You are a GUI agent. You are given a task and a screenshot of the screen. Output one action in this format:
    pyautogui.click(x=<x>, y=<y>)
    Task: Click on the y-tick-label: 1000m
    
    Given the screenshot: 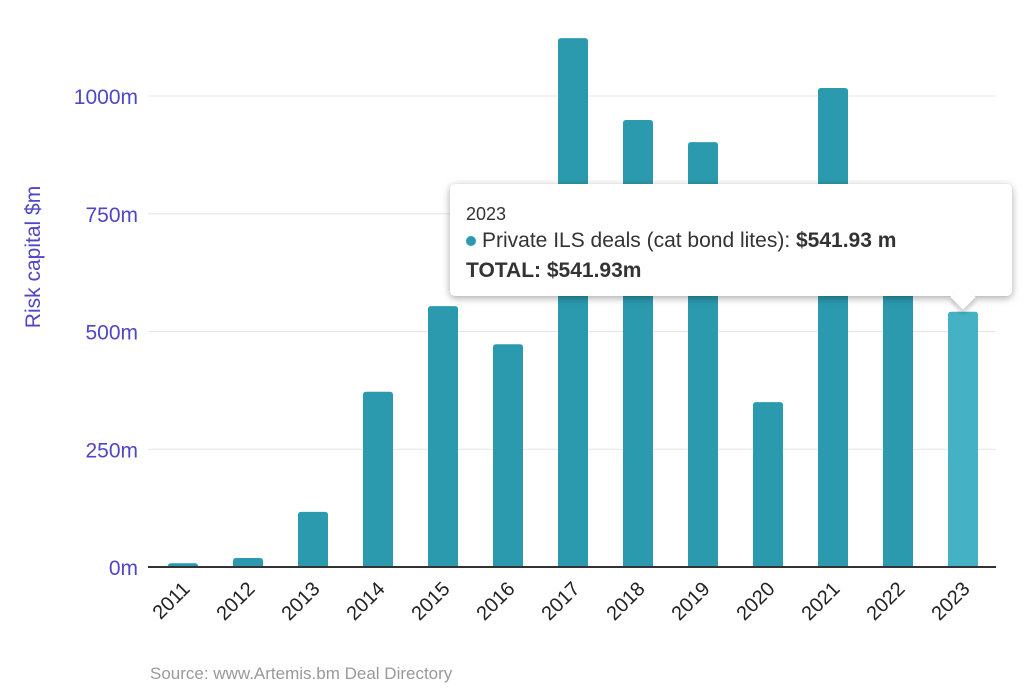 What is the action you would take?
    pyautogui.click(x=106, y=97)
    